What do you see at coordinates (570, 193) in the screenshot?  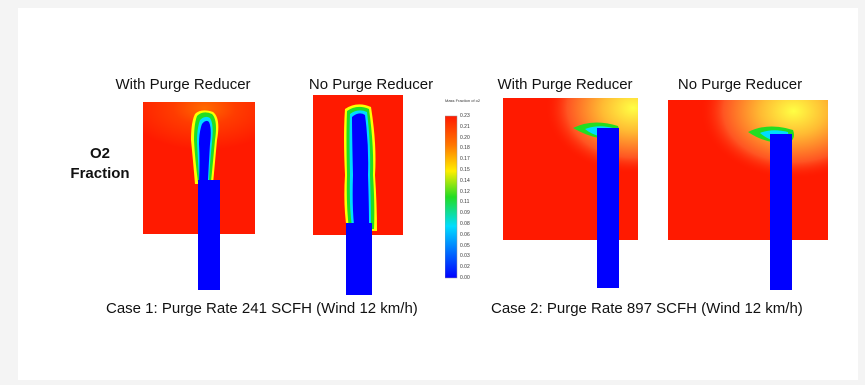 I see `cfd-case2-with-reducer` at bounding box center [570, 193].